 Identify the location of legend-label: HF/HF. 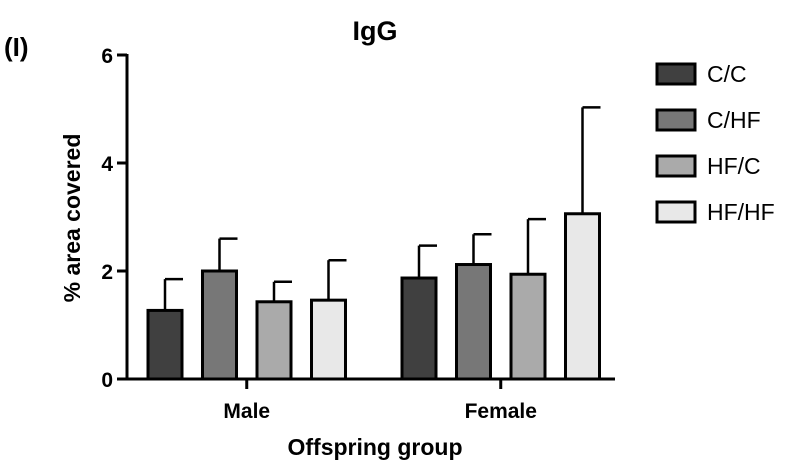
(741, 212).